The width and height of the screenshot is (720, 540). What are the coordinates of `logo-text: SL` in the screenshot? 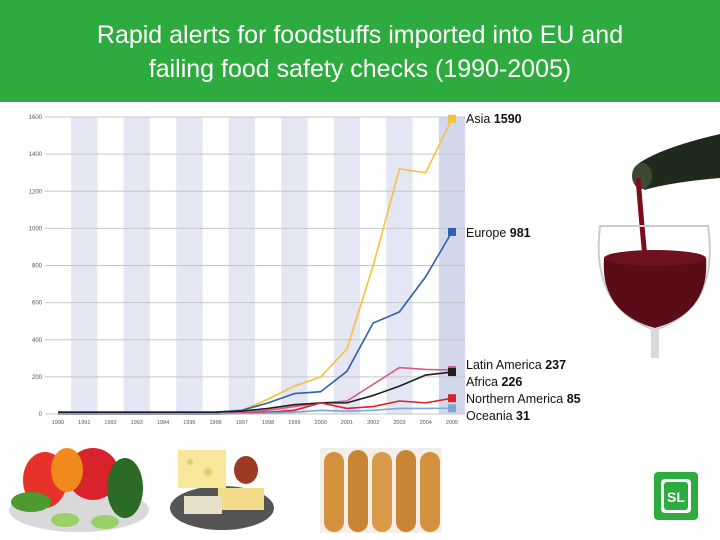 It's located at (676, 497).